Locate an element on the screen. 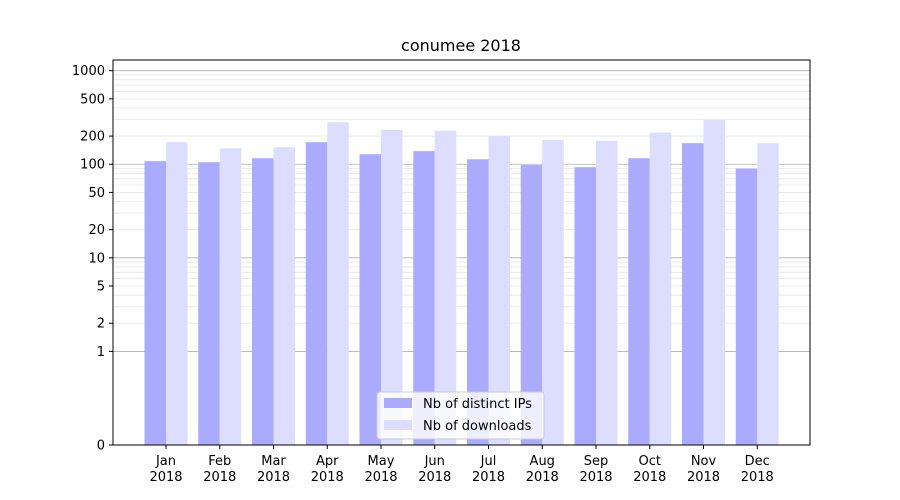 The image size is (900, 500). x-tick-label: Jul 2018 is located at coordinates (488, 469).